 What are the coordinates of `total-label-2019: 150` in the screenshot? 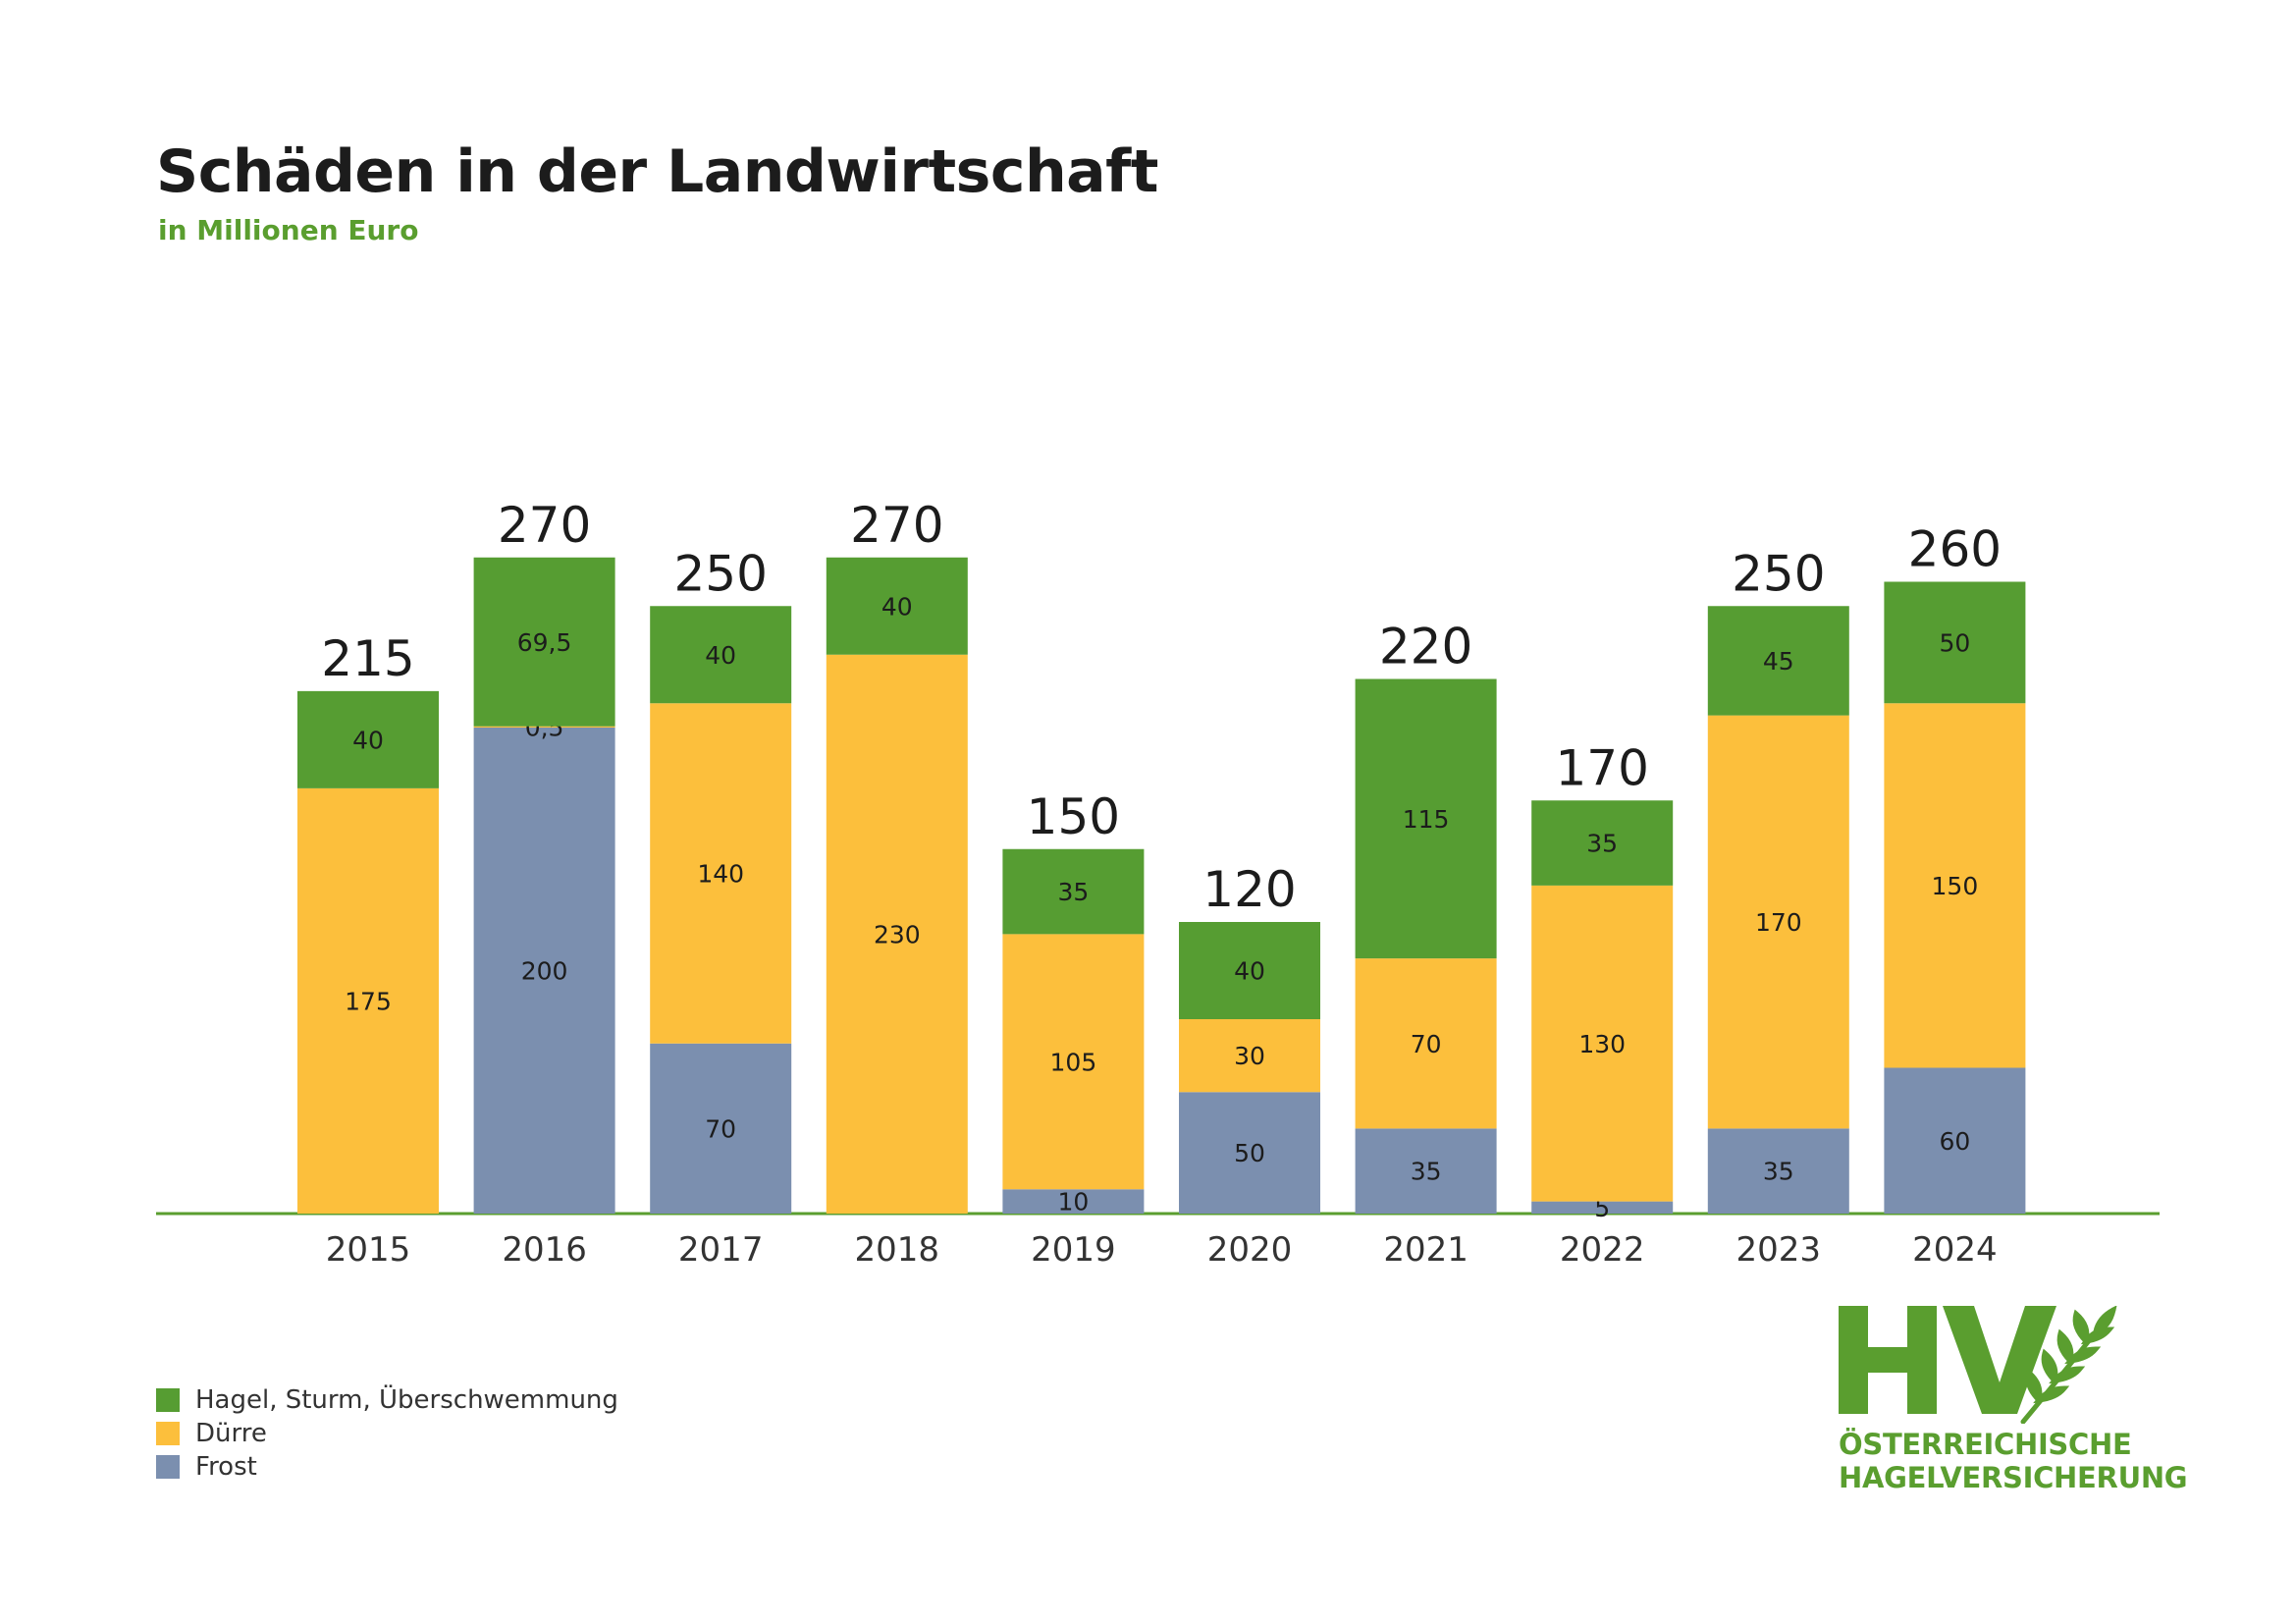 It's located at (1073, 816).